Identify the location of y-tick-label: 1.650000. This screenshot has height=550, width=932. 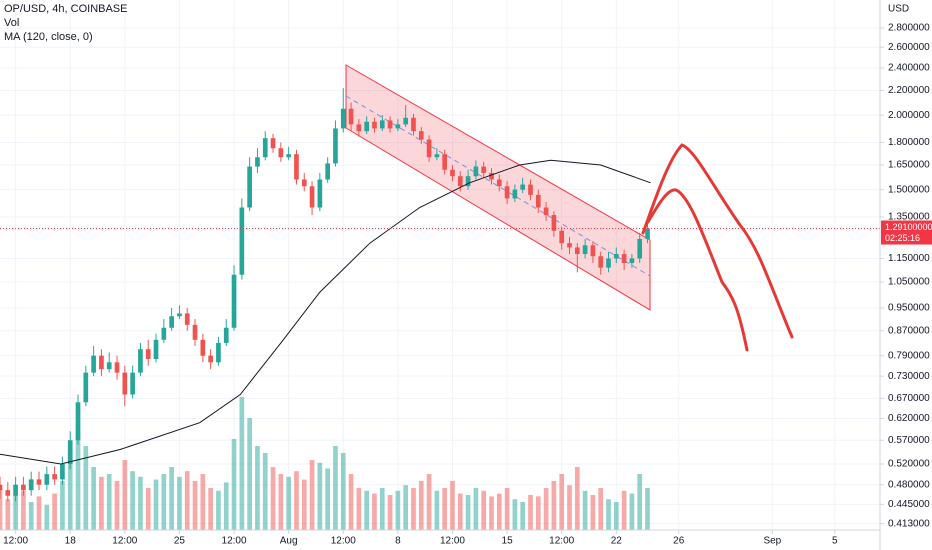
(909, 165).